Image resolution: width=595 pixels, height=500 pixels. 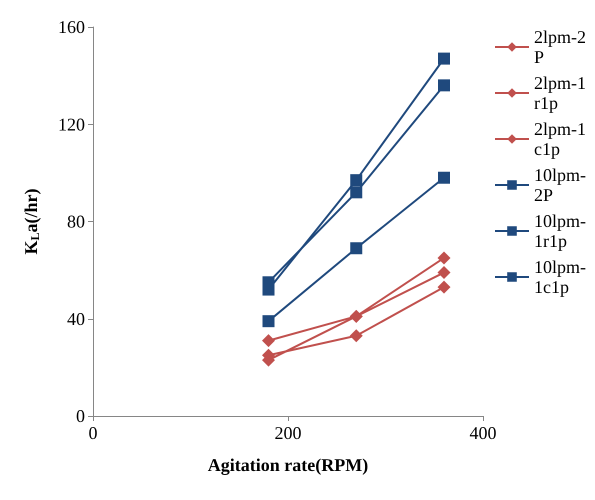 I want to click on y-tick-label: 160, so click(x=71, y=27).